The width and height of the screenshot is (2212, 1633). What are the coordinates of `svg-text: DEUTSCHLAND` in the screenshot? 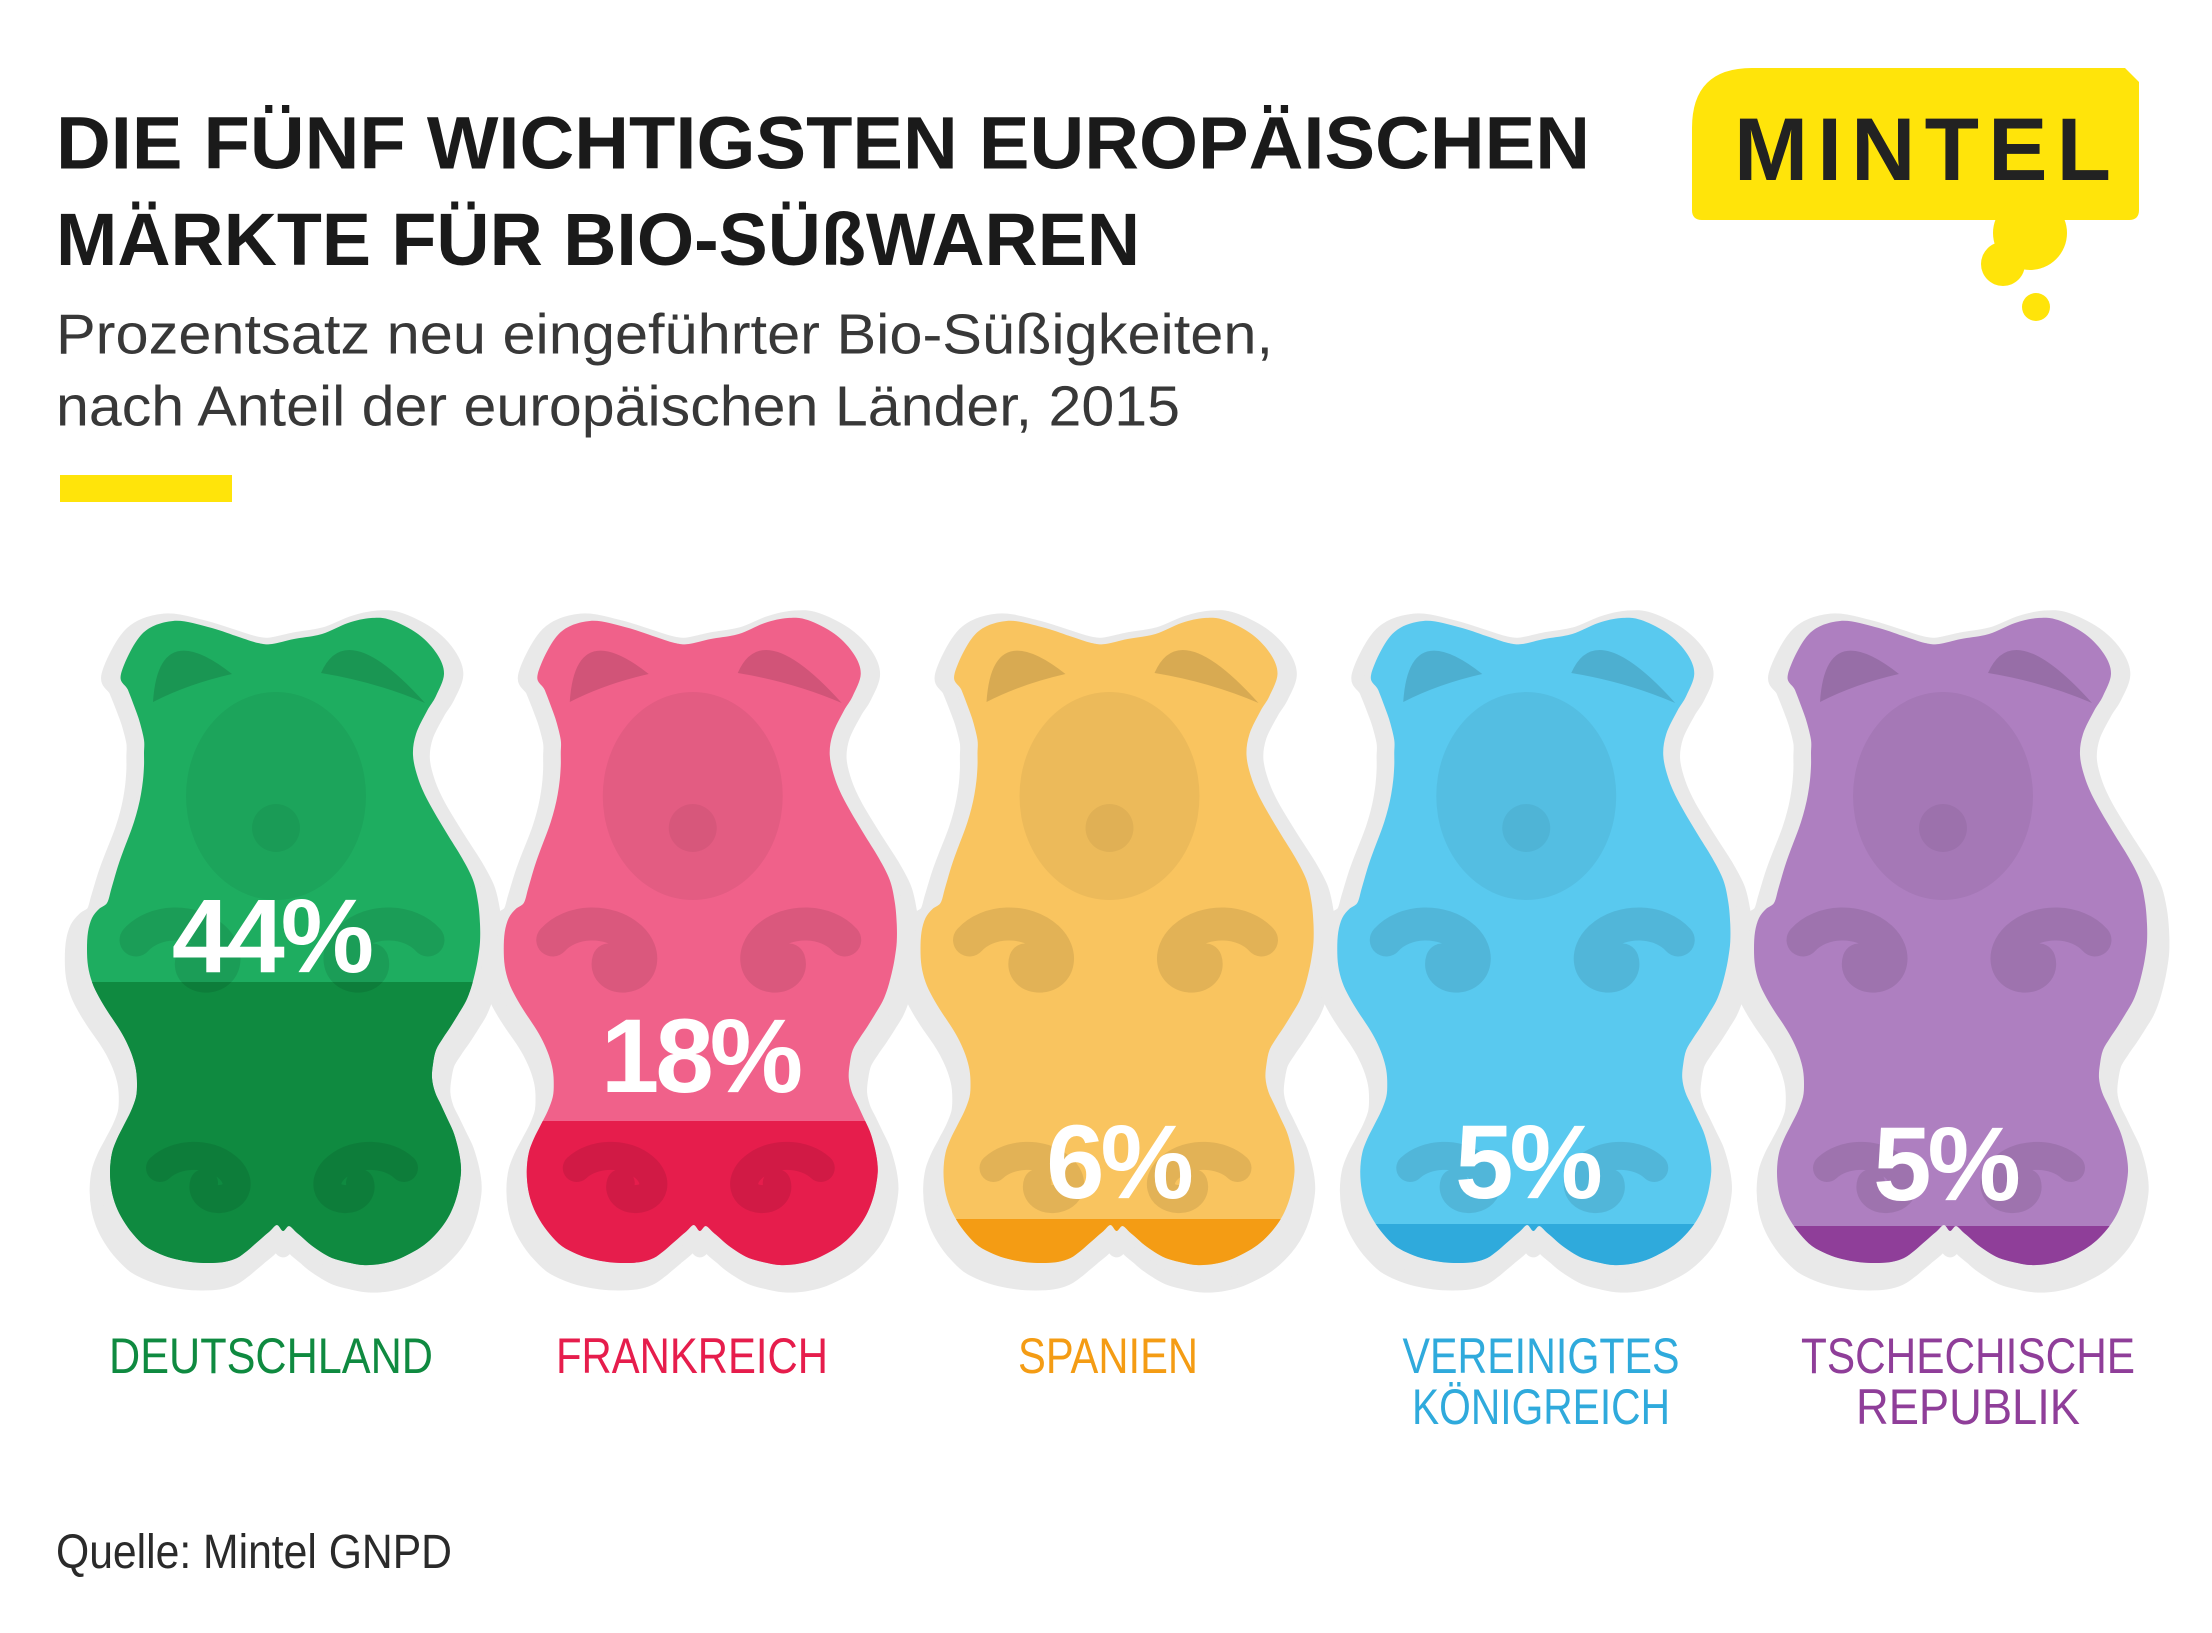 It's located at (271, 1356).